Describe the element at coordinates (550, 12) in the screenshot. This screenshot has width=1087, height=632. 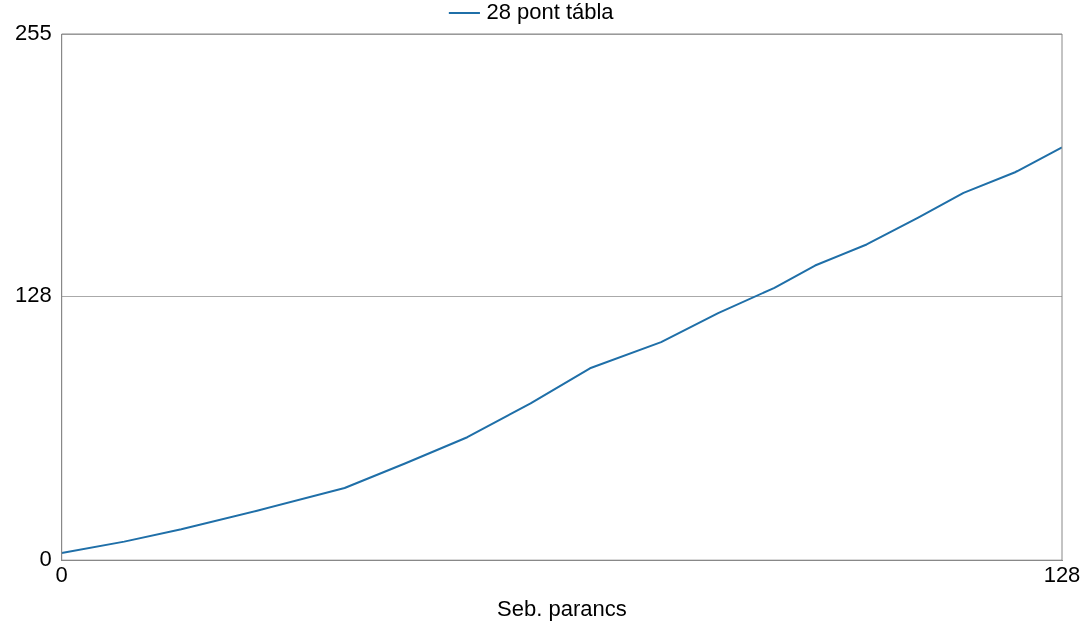
I see `legend-label: 28 pont tábla` at that location.